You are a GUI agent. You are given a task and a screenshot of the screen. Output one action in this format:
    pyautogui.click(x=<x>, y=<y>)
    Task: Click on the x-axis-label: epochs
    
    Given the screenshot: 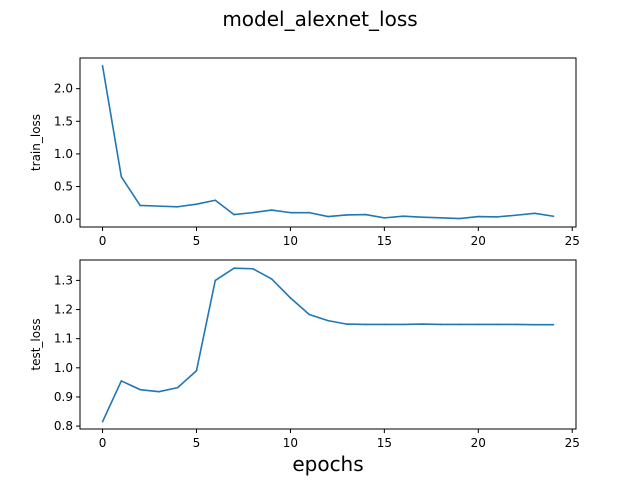 What is the action you would take?
    pyautogui.click(x=327, y=464)
    